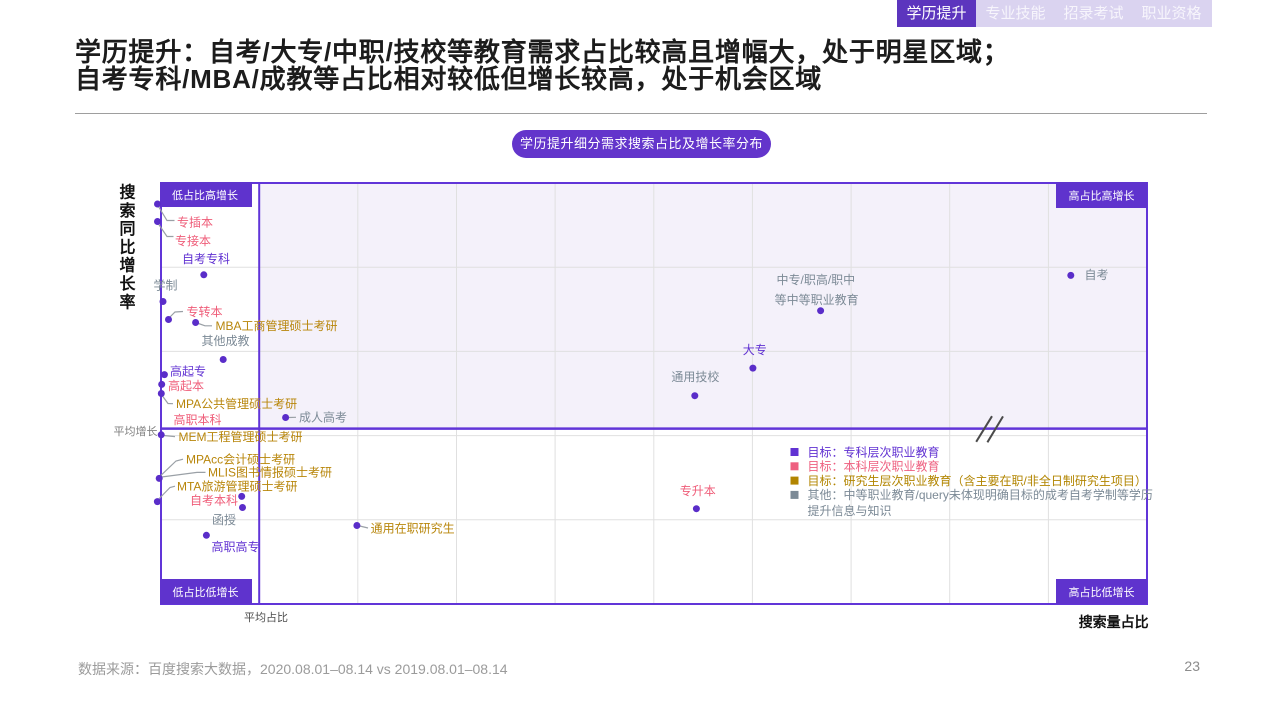 The width and height of the screenshot is (1280, 720). I want to click on svg-text: 高起专, so click(188, 371).